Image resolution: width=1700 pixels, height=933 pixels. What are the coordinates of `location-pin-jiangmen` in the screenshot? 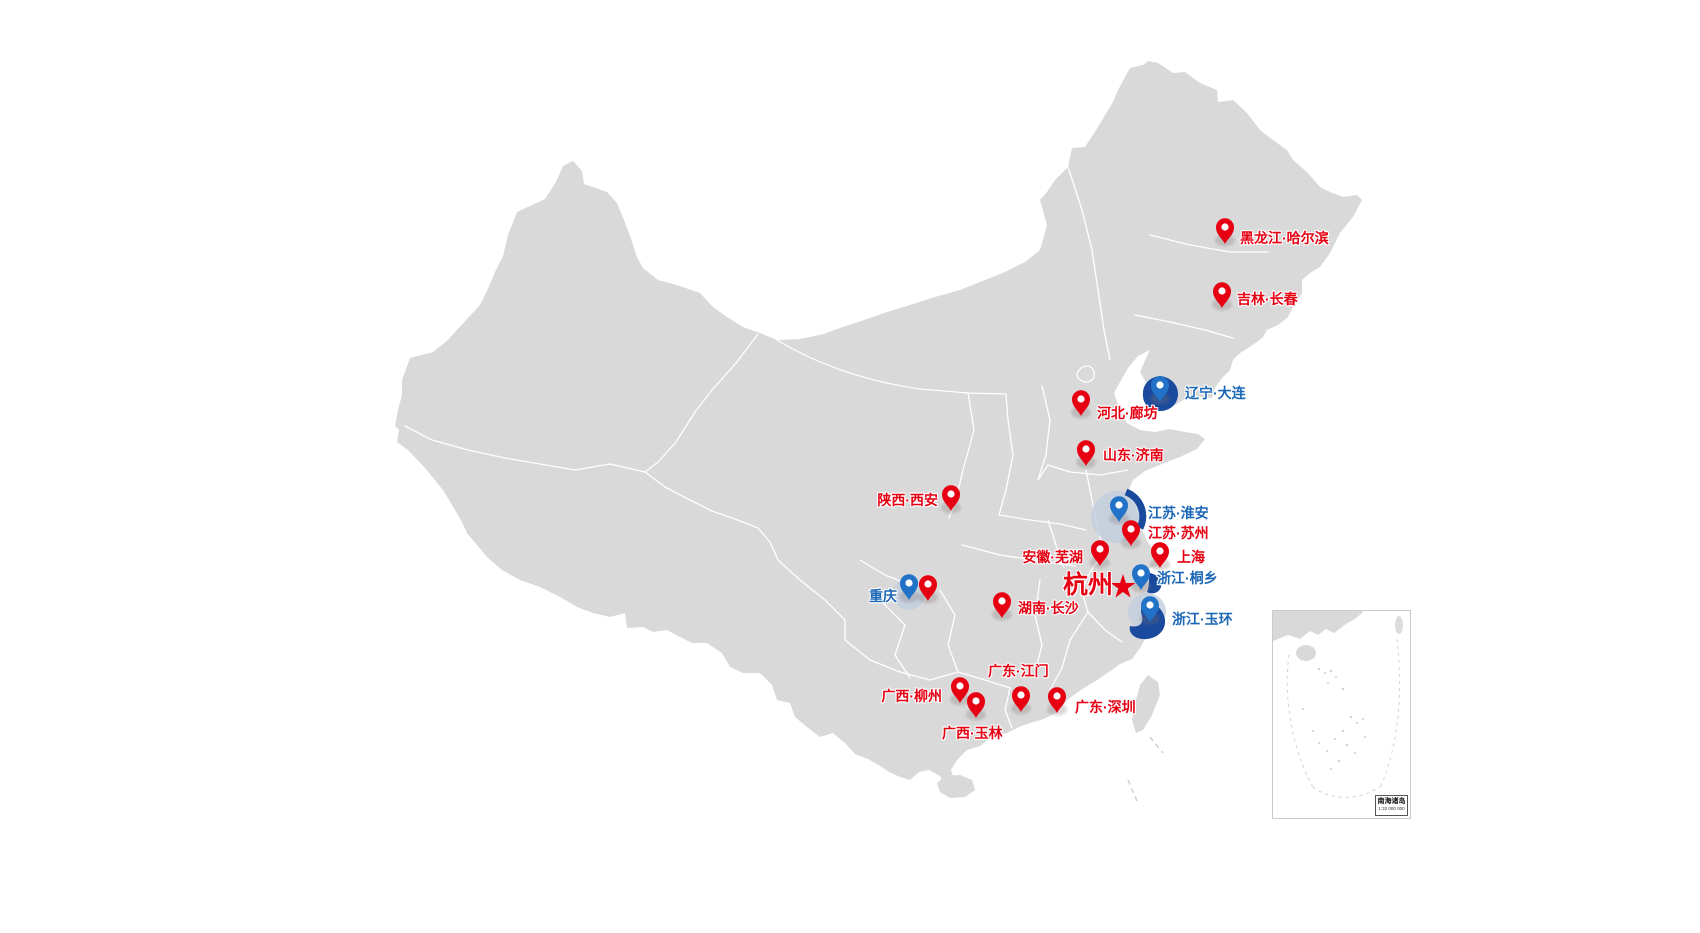 It's located at (1021, 702).